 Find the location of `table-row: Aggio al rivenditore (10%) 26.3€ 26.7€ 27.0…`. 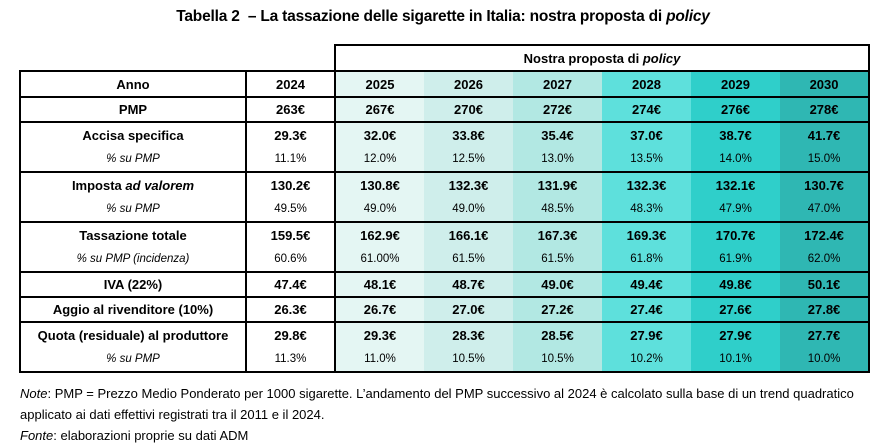

table-row: Aggio al rivenditore (10%) 26.3€ 26.7€ 27.0… is located at coordinates (445, 309).